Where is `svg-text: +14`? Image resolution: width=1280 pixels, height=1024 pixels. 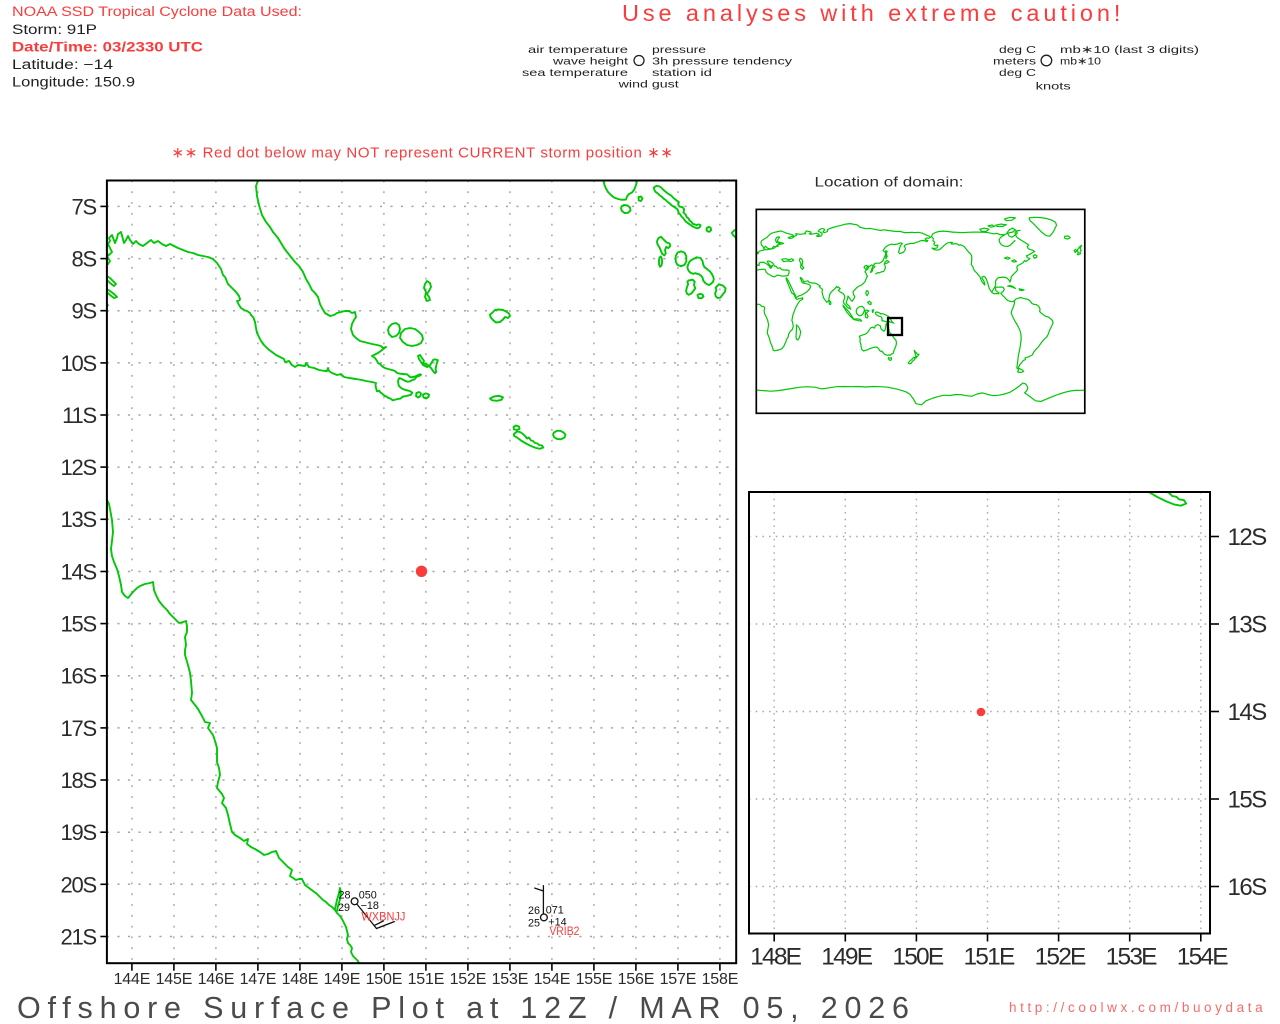 svg-text: +14 is located at coordinates (557, 923).